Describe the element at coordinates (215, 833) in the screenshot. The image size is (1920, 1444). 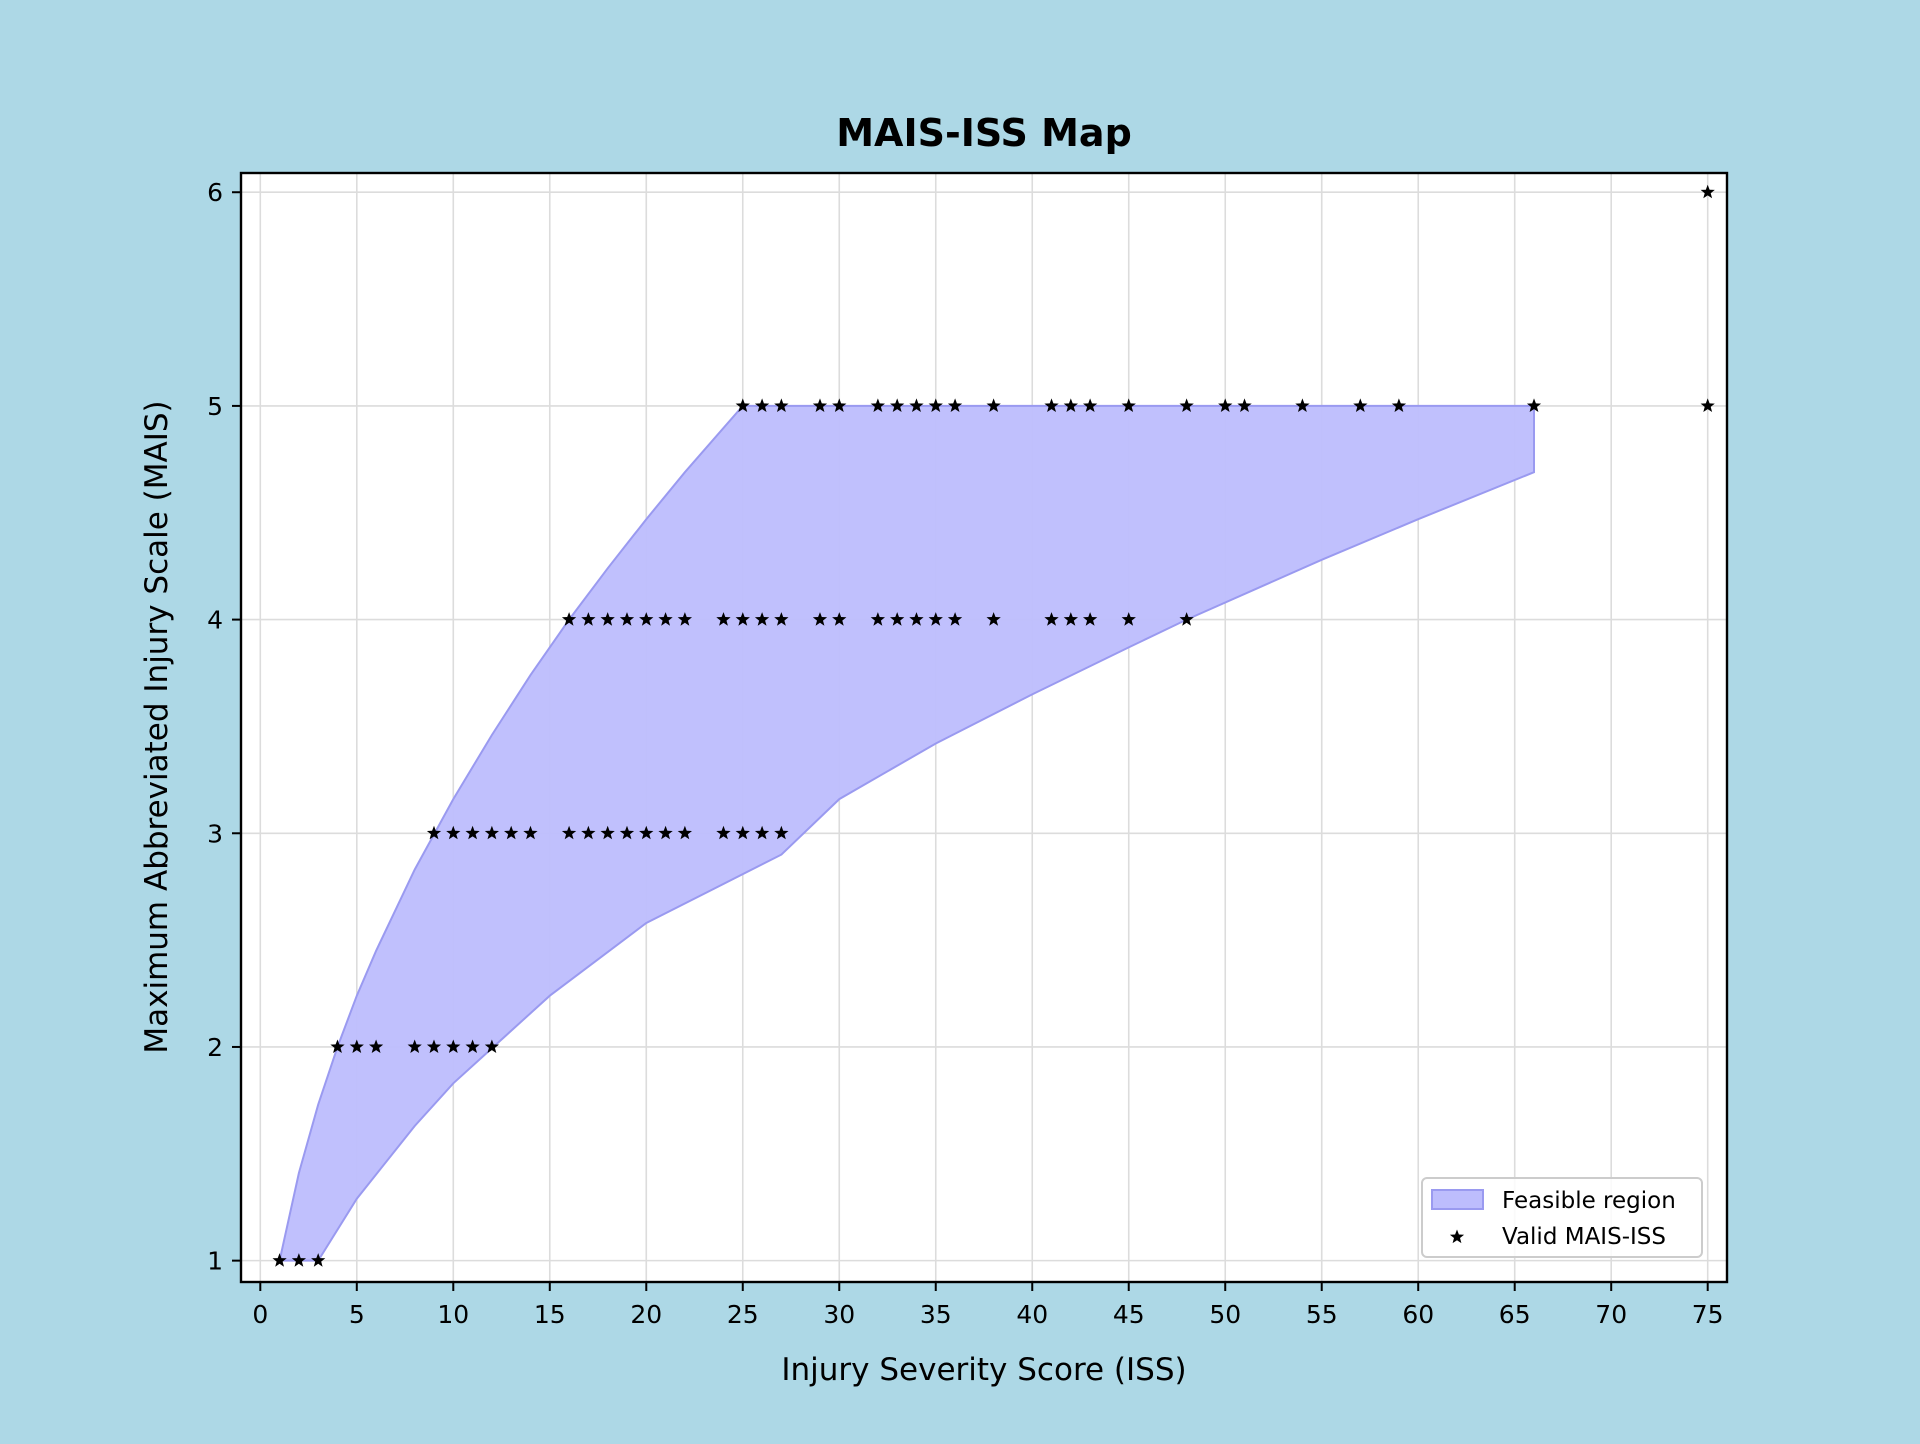
I see `y-tick-label: 3` at that location.